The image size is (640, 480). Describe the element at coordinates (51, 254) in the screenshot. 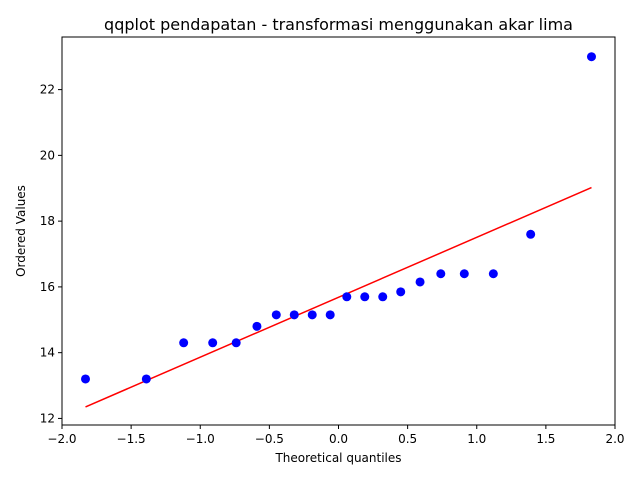

I see `y-axis-ticks: 12 14 16 18 20 22` at that location.